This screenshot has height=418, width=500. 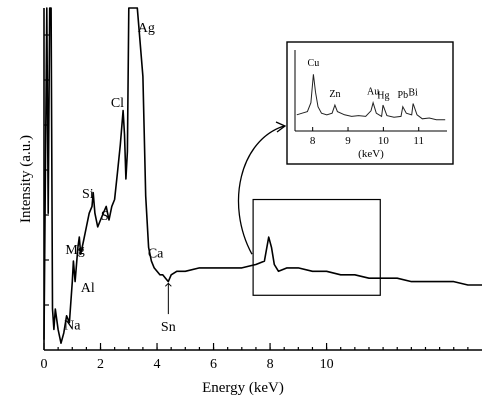 I want to click on peak-label-ca: Ca, so click(x=156, y=254).